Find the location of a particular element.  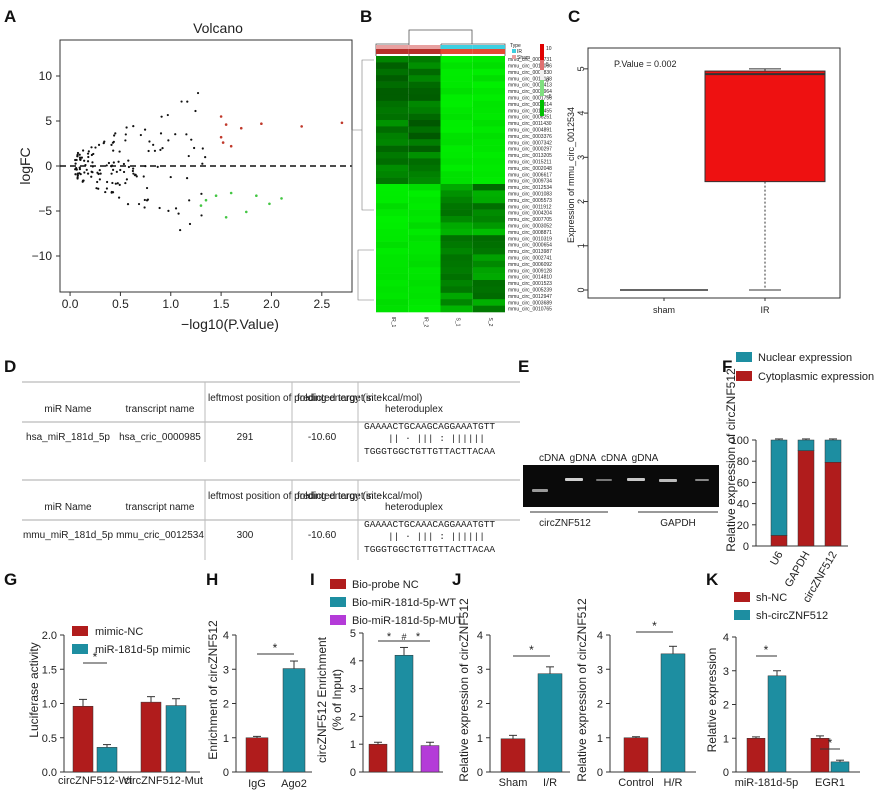

heatmap-row-label: mmu_circ_0013205 is located at coordinates (530, 156).